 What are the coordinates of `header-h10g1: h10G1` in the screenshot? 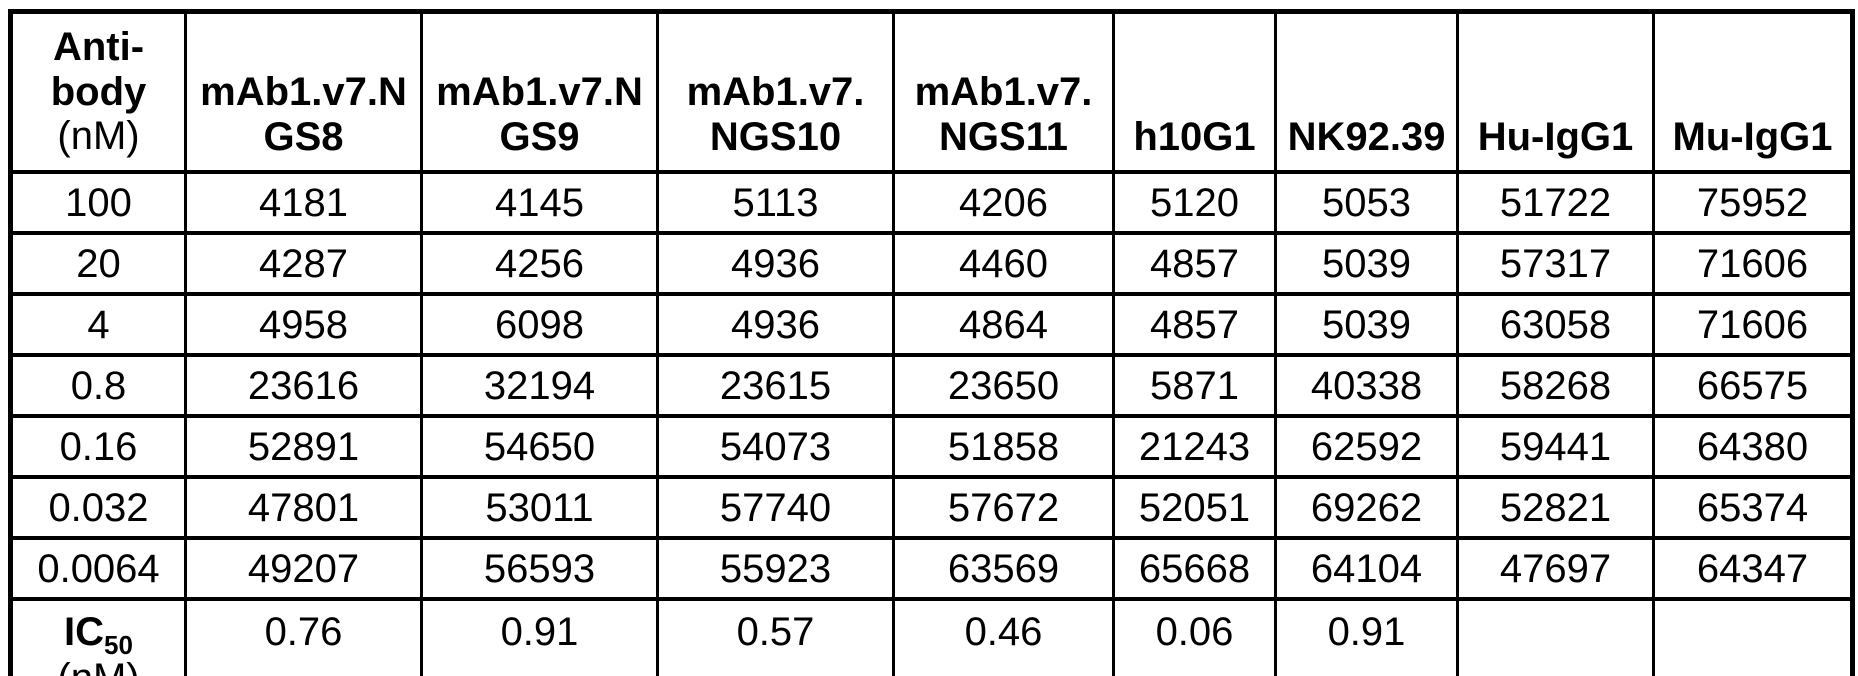 It's located at (1194, 91).